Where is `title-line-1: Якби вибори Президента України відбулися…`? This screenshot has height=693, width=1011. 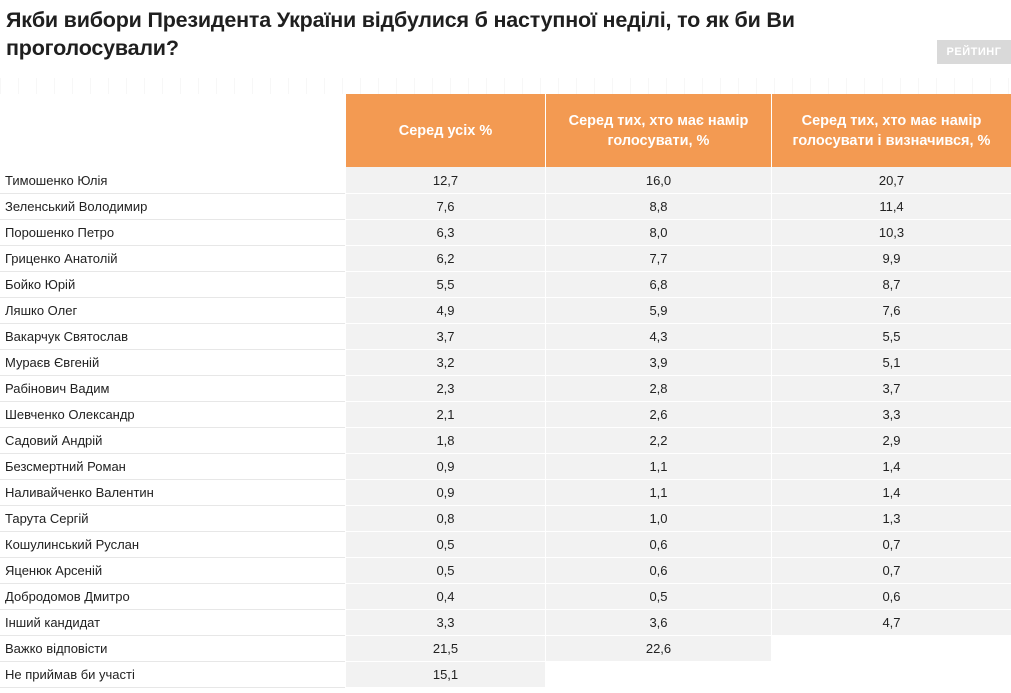
title-line-1: Якби вибори Президента України відбулися… is located at coordinates (400, 20).